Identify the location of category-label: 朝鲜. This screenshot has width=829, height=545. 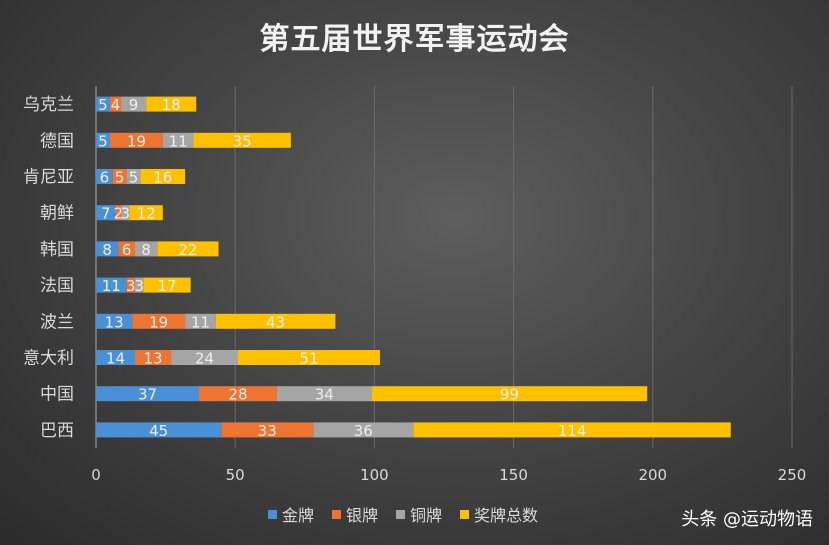
(57, 214).